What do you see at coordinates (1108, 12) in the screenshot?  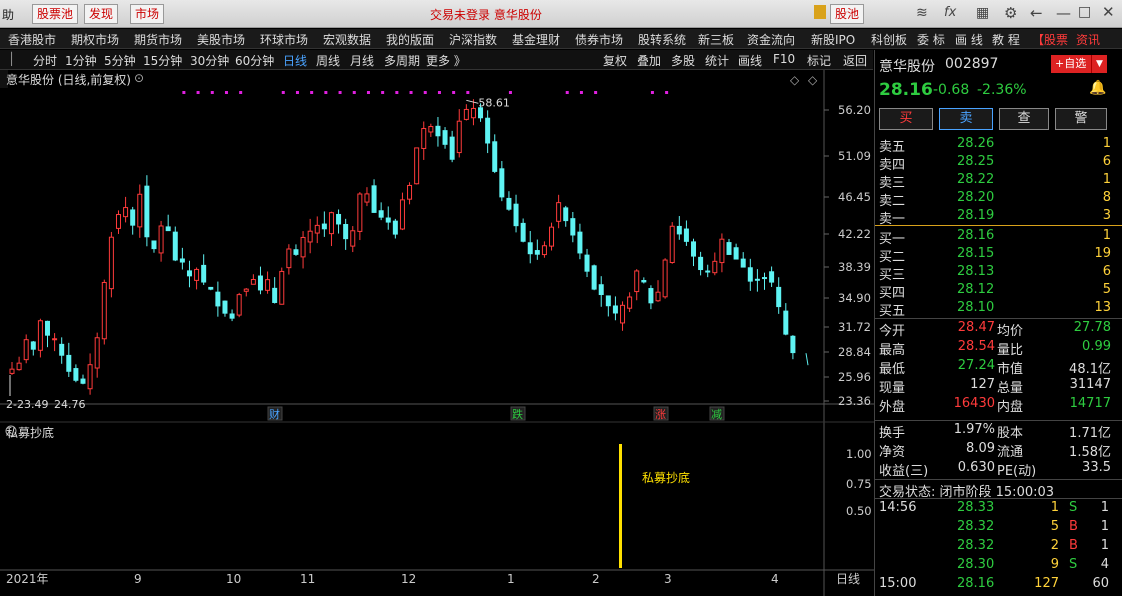 I see `close-icon: ✕` at bounding box center [1108, 12].